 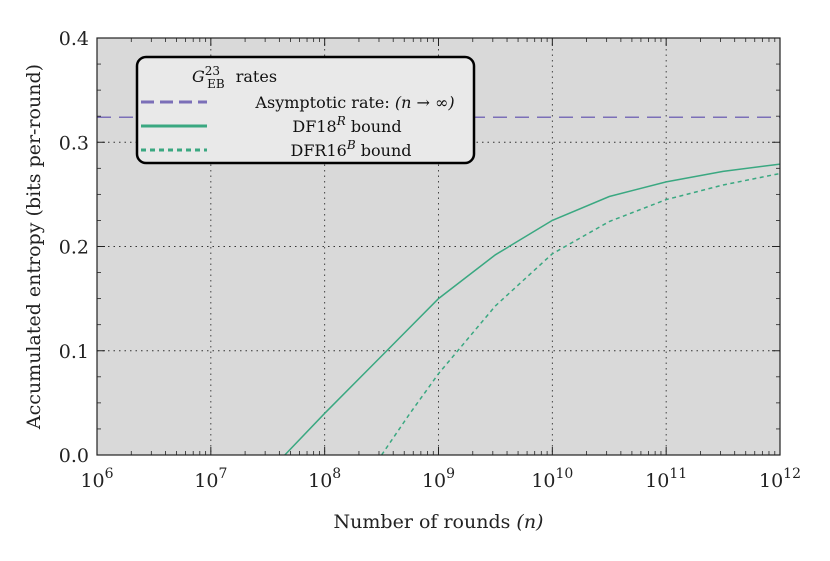 I want to click on y-tick-label: 0.0, so click(x=74, y=456).